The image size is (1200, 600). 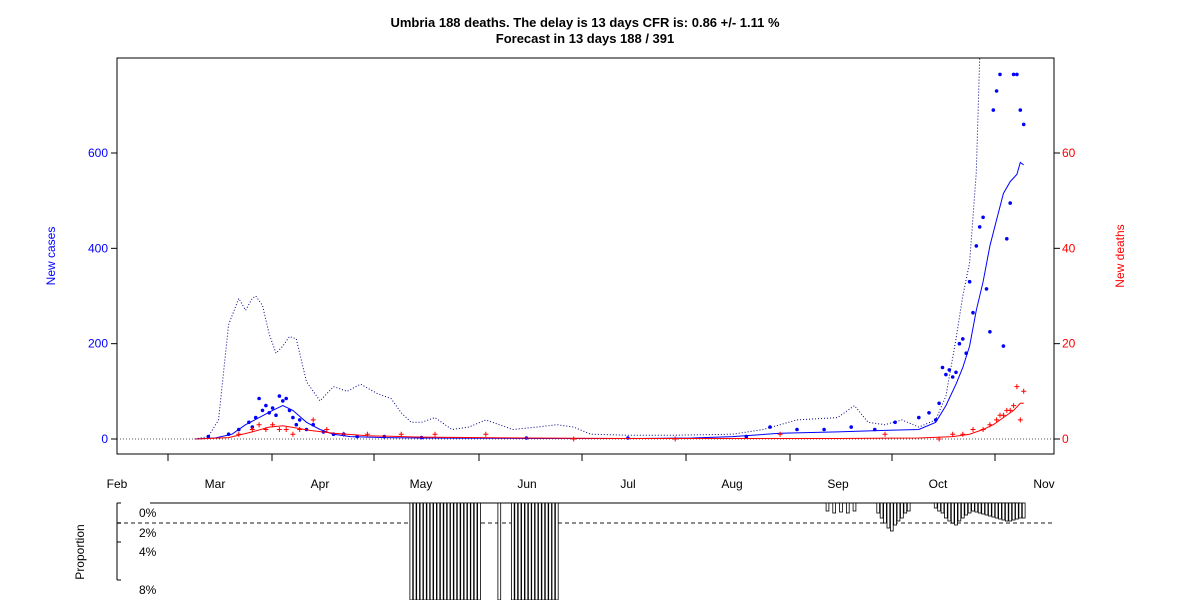 I want to click on x-tick-label: Sep, so click(x=838, y=484).